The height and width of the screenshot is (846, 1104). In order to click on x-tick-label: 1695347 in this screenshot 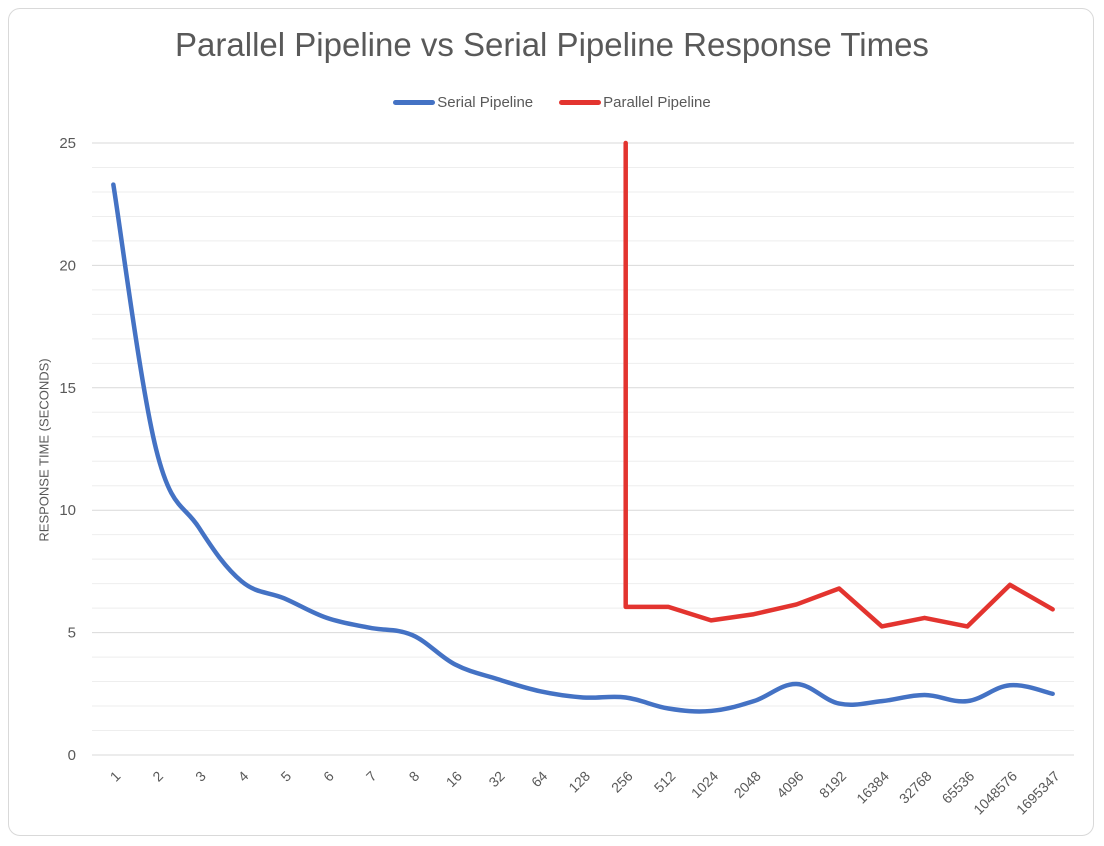, I will do `click(1038, 793)`.